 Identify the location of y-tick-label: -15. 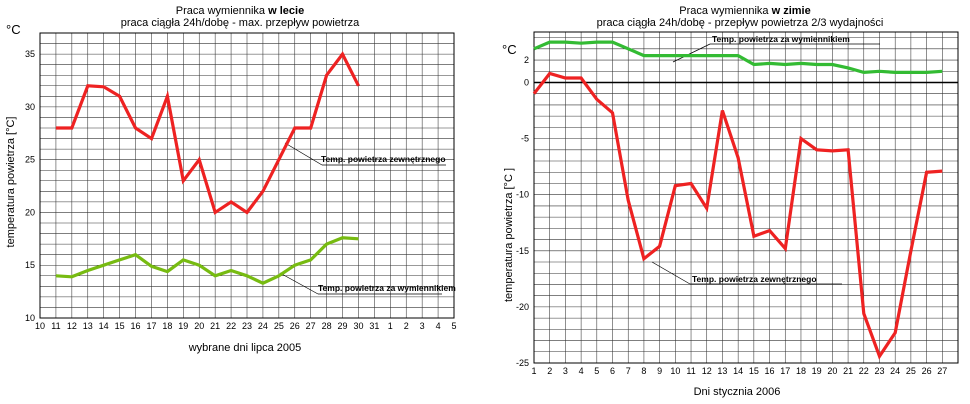
(522, 251).